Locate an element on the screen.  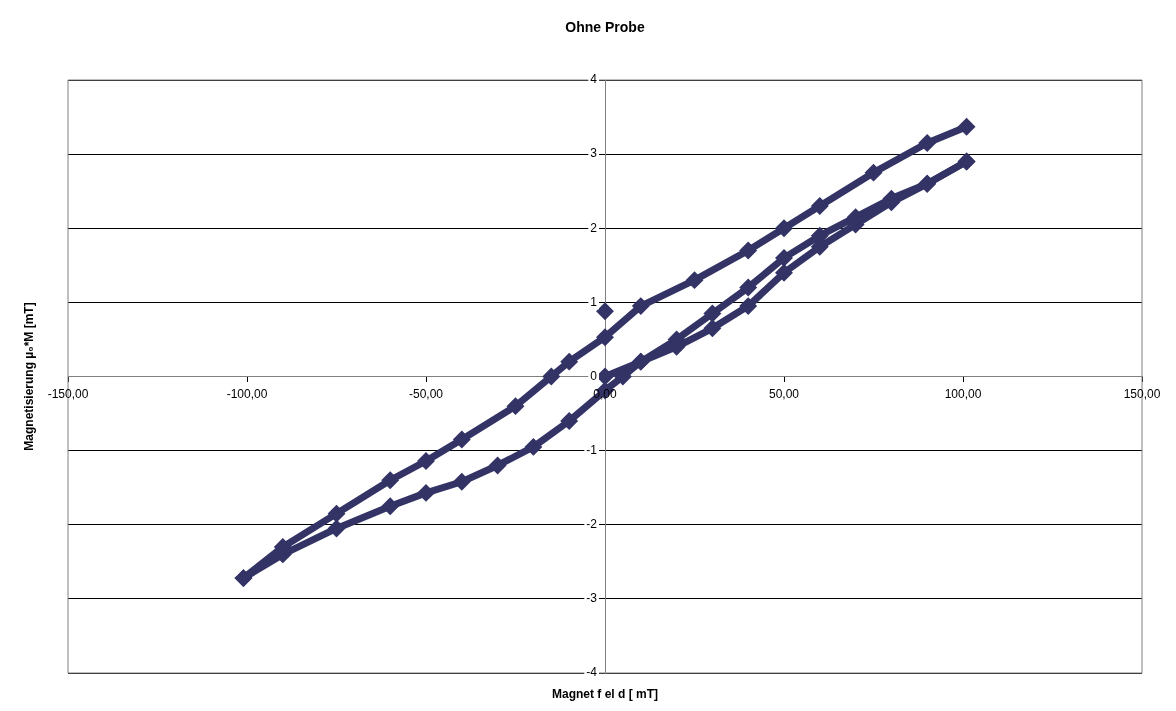
x-tick-label: -50,00 is located at coordinates (426, 393).